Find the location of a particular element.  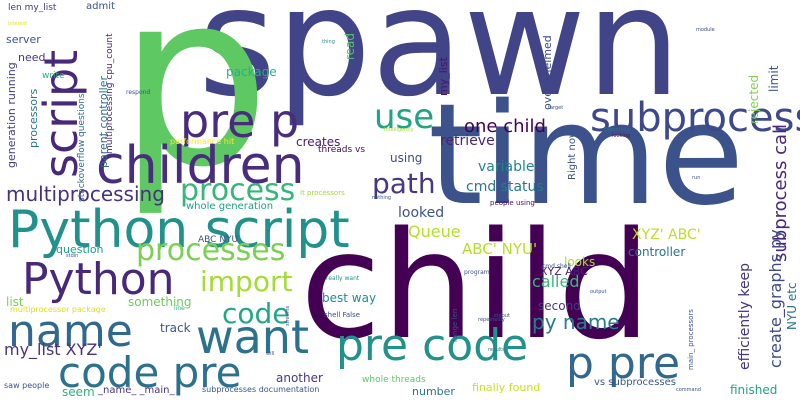

word-cmd-shell: cmd shell is located at coordinates (556, 266).